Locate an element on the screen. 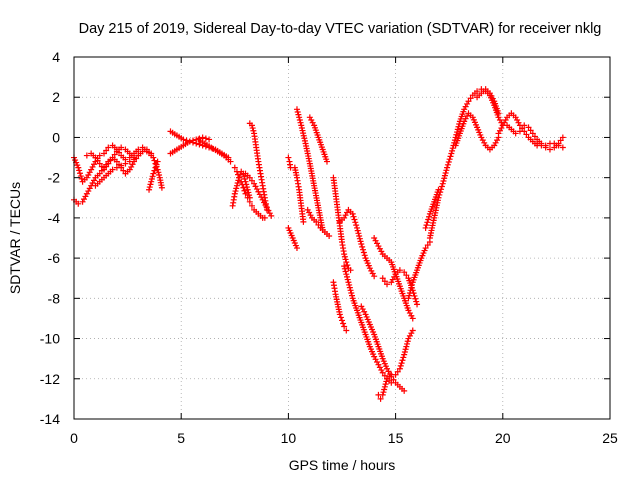  x-tick-label: 5 is located at coordinates (181, 438).